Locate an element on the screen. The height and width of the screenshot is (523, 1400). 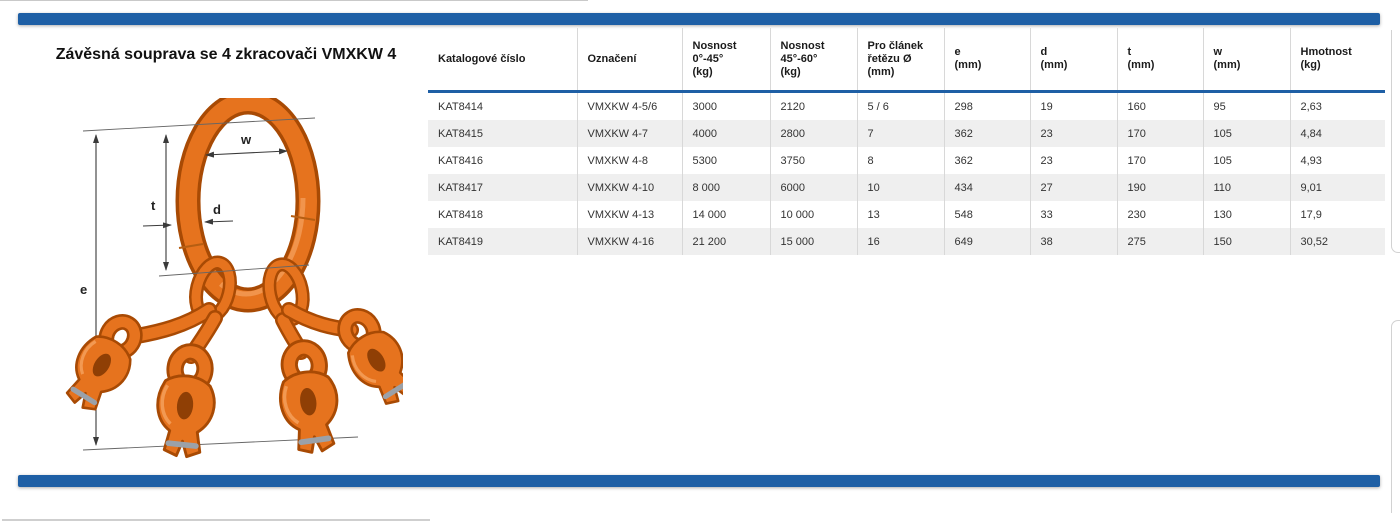
table-cell: VMXKW 4-16 is located at coordinates (629, 241).